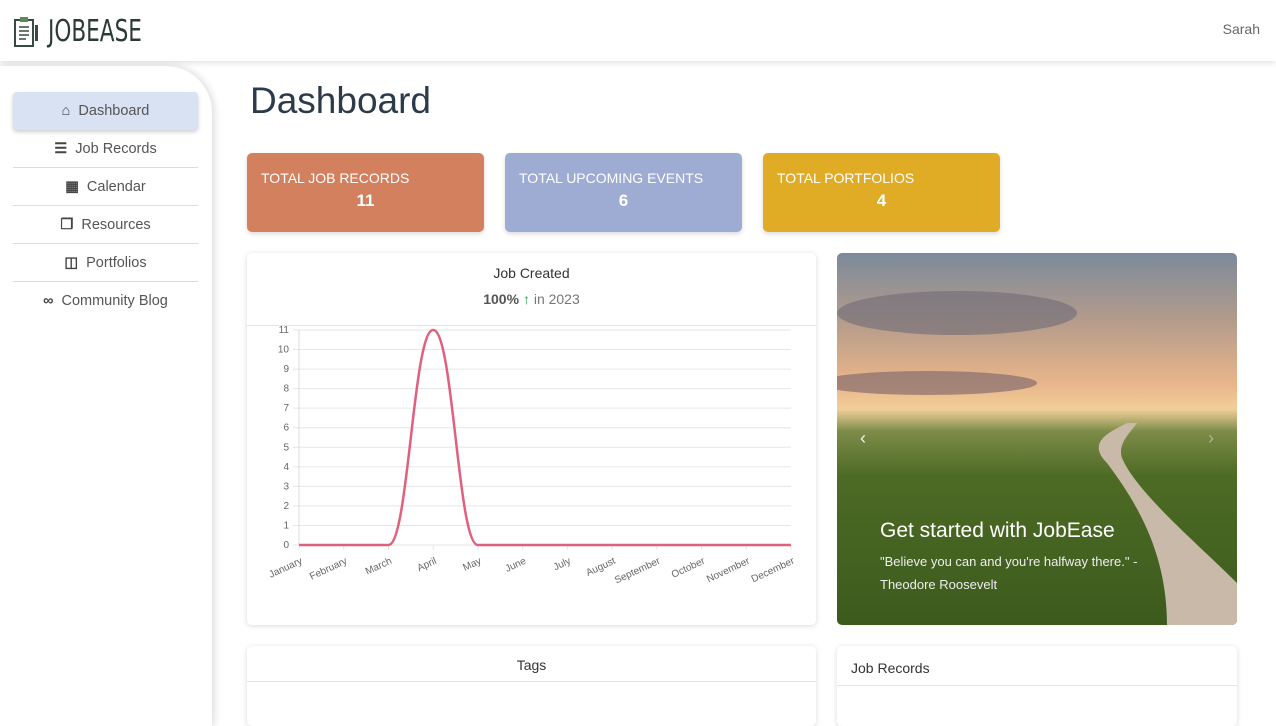 This screenshot has width=1276, height=726. What do you see at coordinates (863, 438) in the screenshot?
I see `carousel-prev-button: ‹` at bounding box center [863, 438].